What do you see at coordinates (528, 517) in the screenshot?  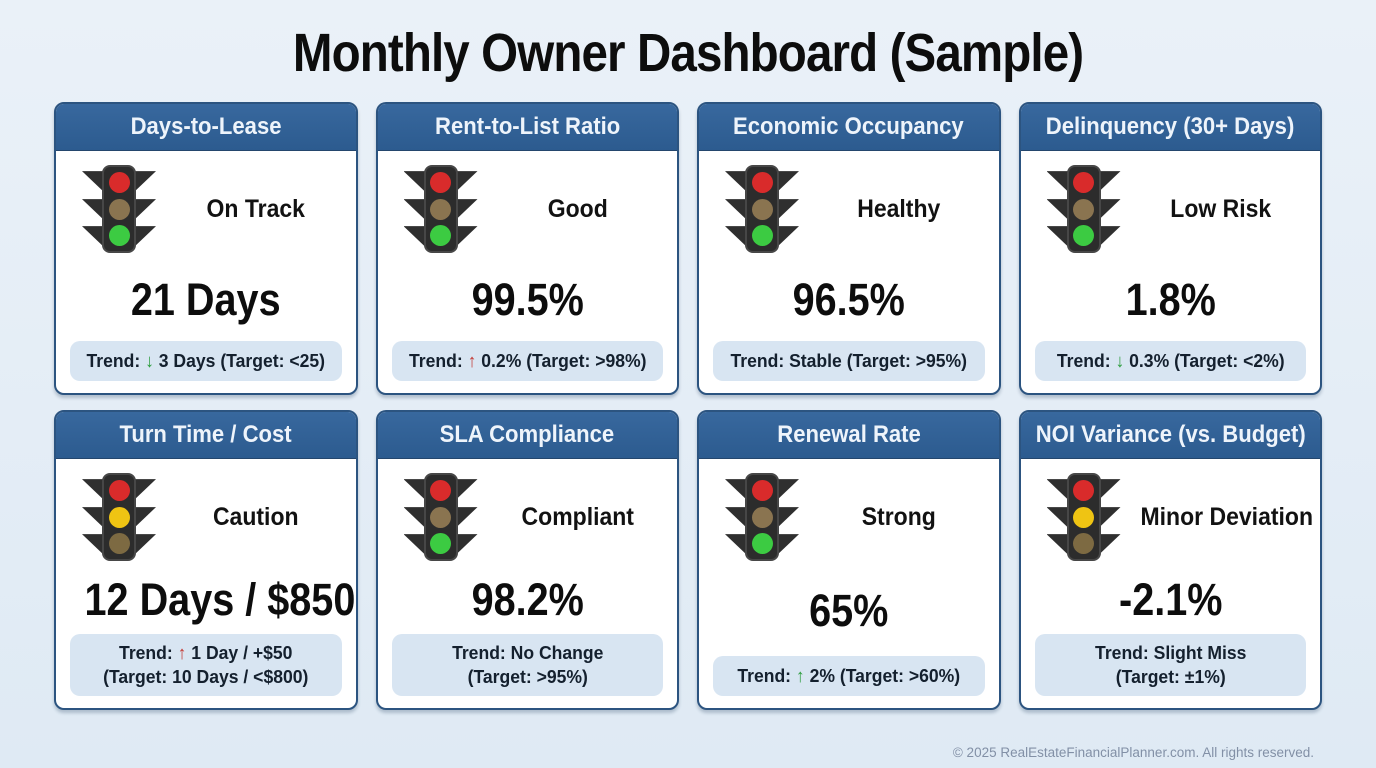 I see `status-row: Compliant` at bounding box center [528, 517].